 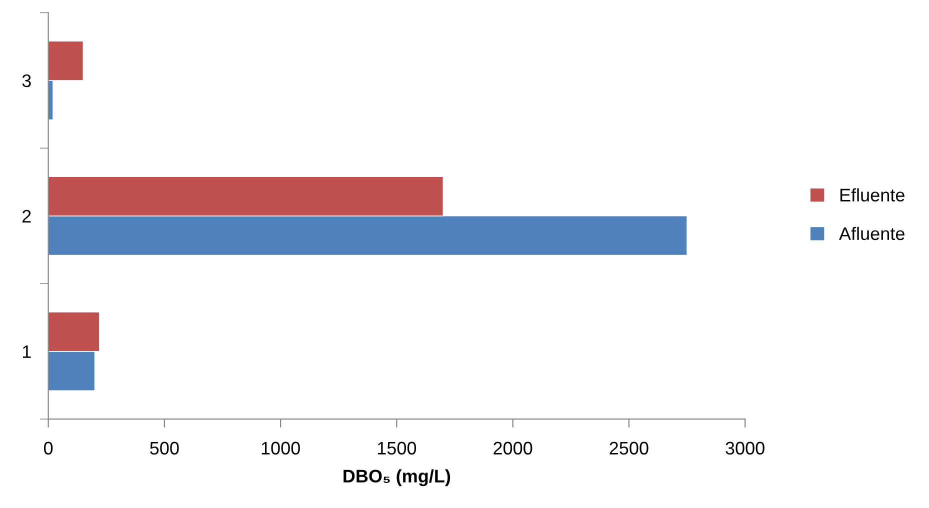 What do you see at coordinates (397, 448) in the screenshot?
I see `x-tick-label: 1500` at bounding box center [397, 448].